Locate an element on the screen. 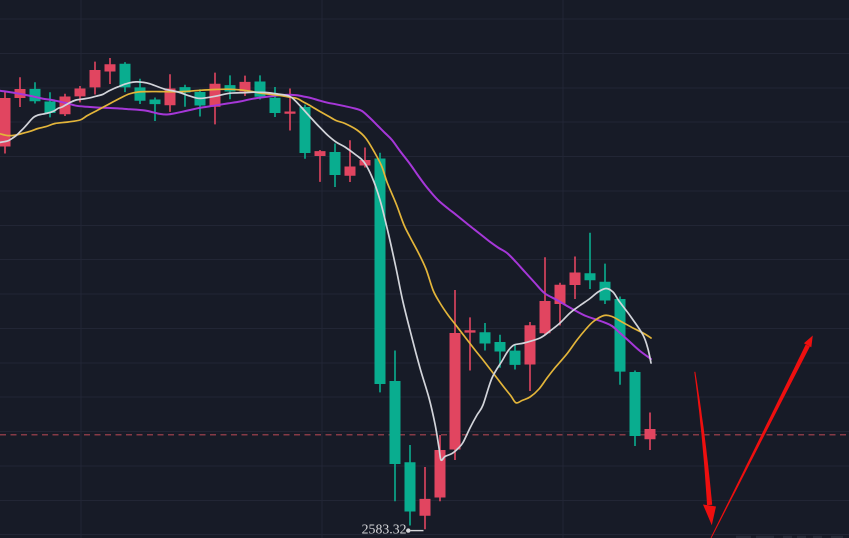 This screenshot has width=849, height=538. svg-text: 2583.32 is located at coordinates (384, 529).